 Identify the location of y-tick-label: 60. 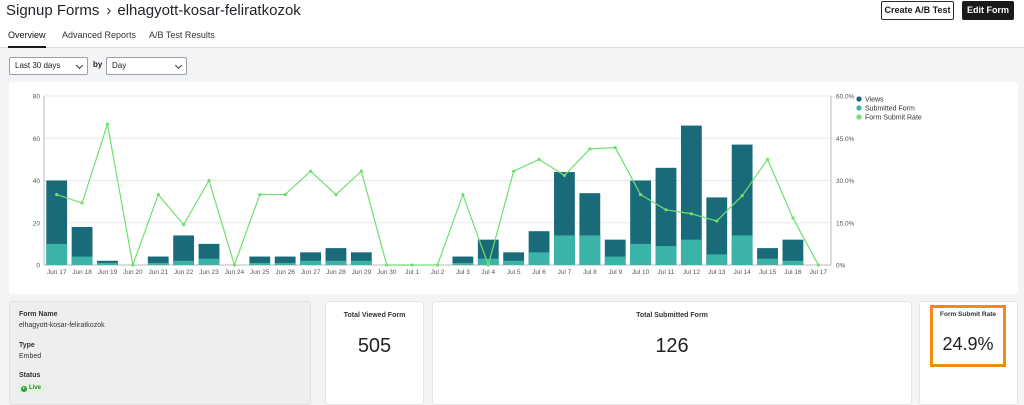
(37, 139).